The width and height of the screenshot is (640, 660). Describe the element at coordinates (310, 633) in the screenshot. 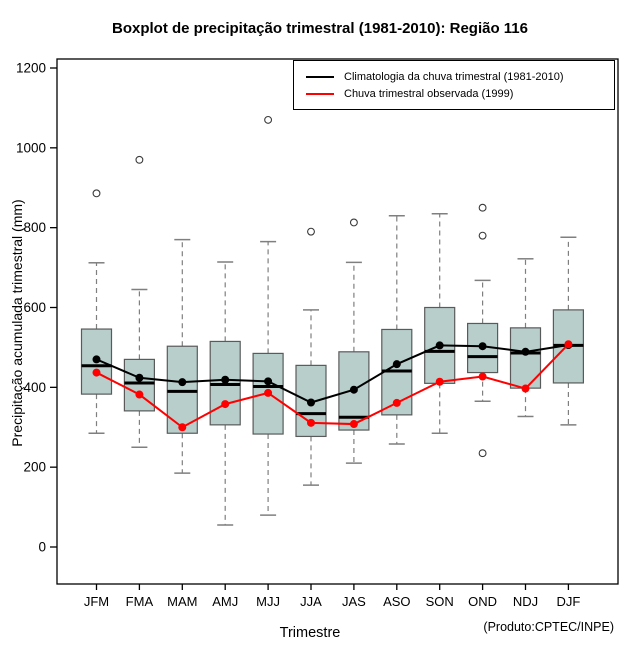

I see `x-axis-title: Trimestre` at that location.